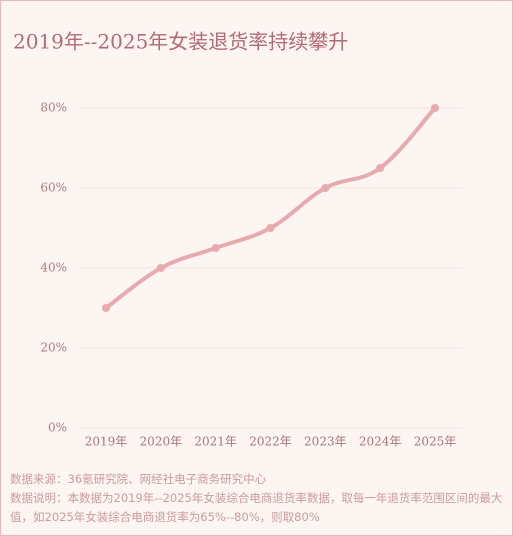 Image resolution: width=513 pixels, height=536 pixels. Describe the element at coordinates (270, 442) in the screenshot. I see `x-tick-label: 2022年` at that location.